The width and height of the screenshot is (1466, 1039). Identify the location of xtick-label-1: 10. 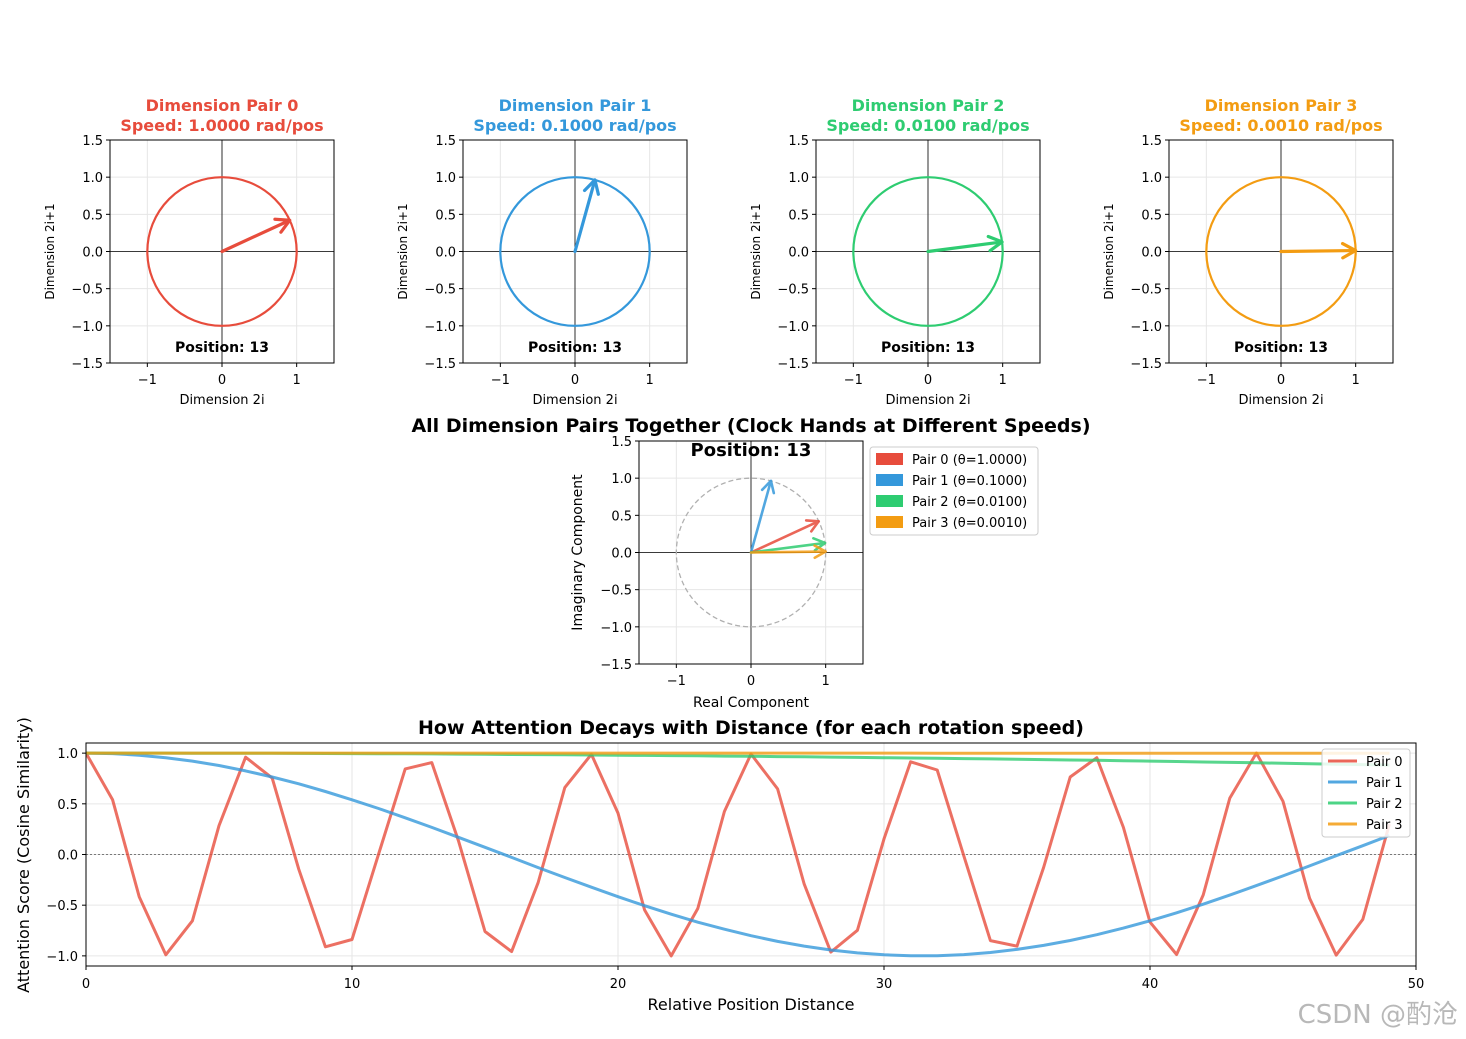
(352, 984).